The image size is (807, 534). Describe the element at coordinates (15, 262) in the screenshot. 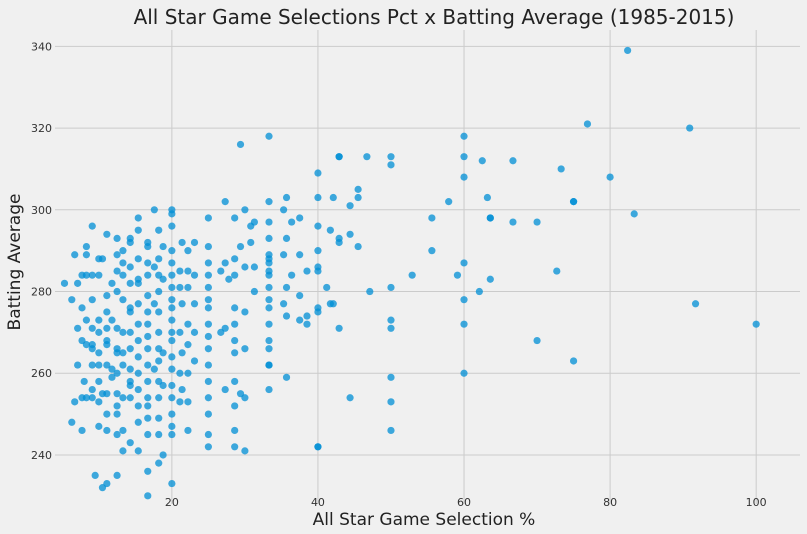

I see `y-axis-label: Batting Average` at that location.